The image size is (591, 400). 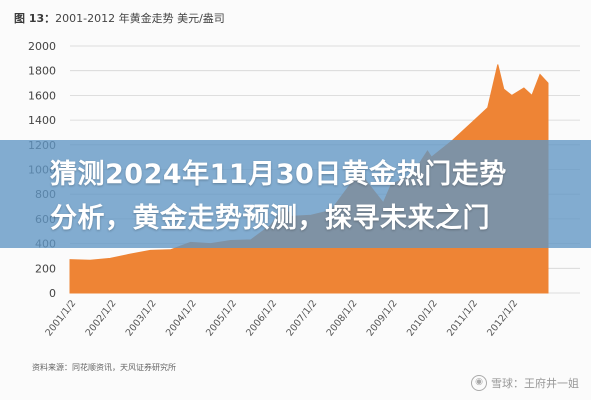 What do you see at coordinates (535, 383) in the screenshot?
I see `watermark-text: 雪球：王府井一姐` at bounding box center [535, 383].